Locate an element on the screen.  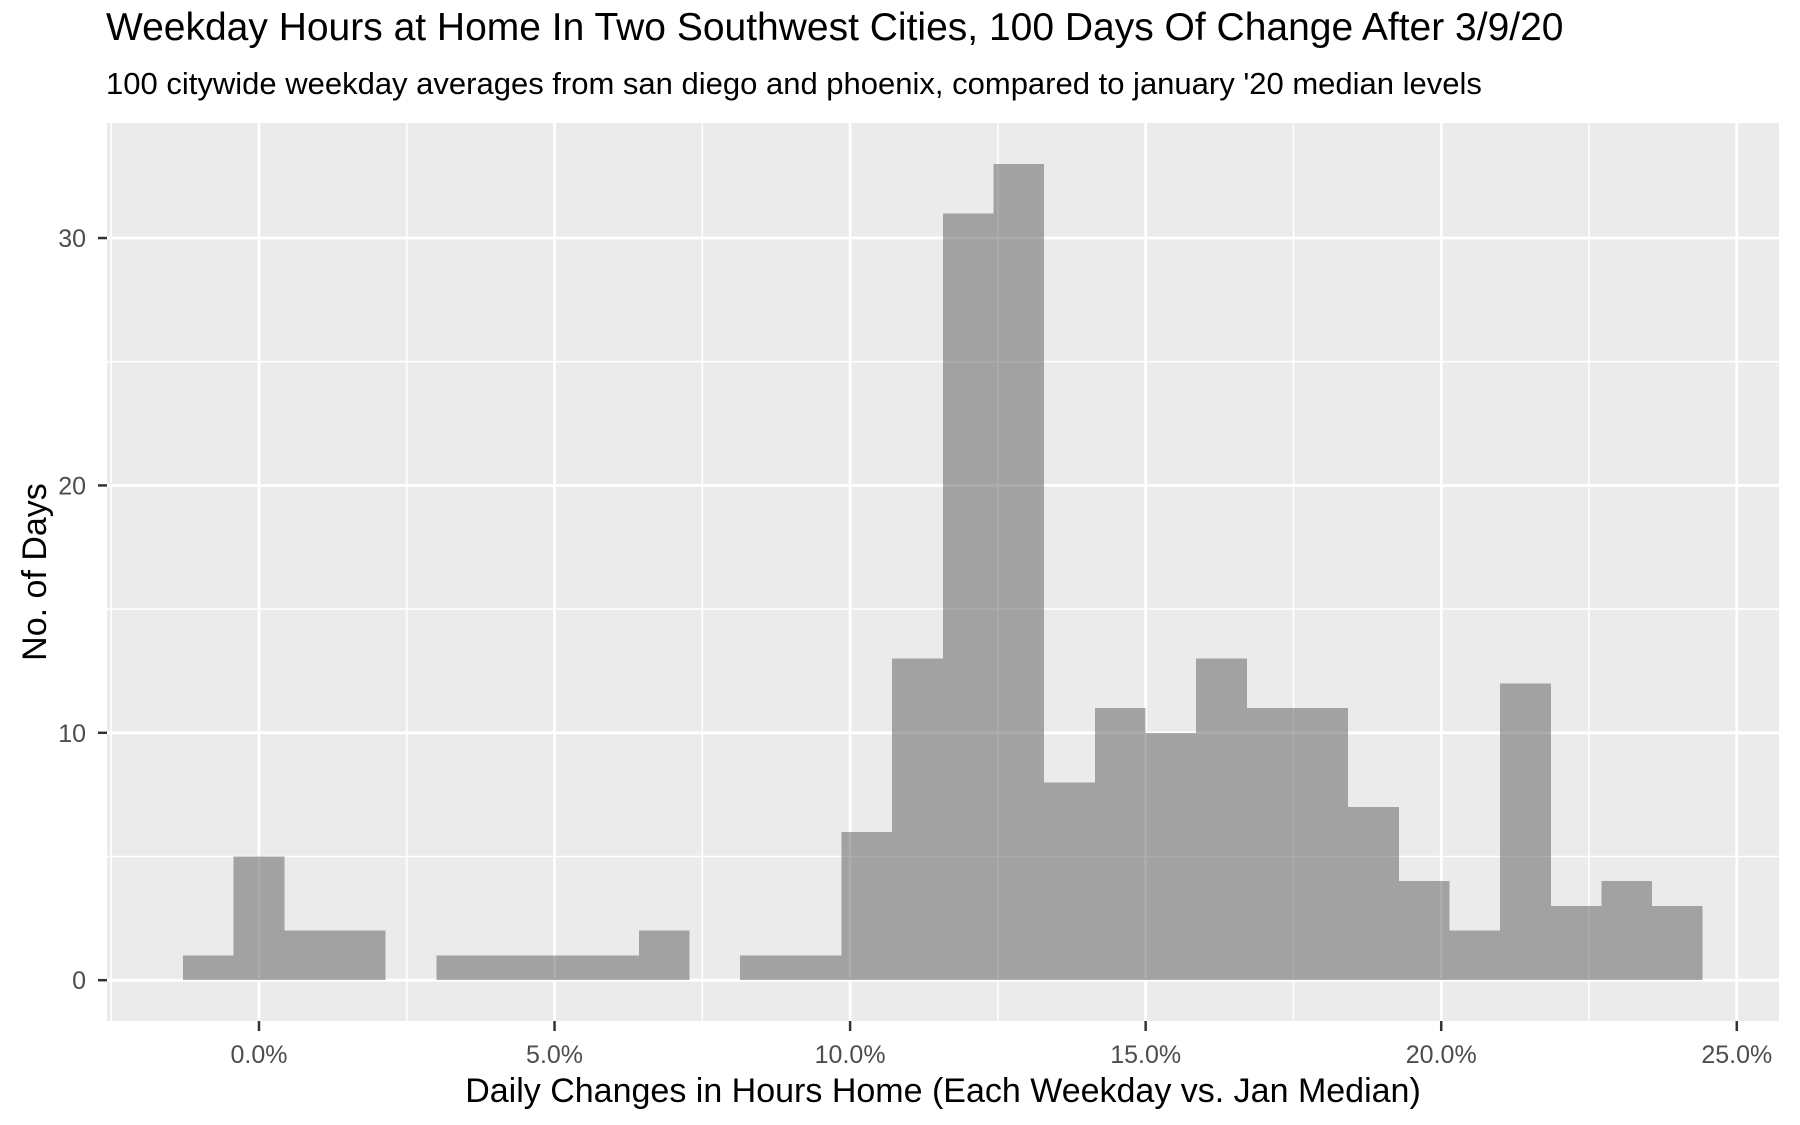
x-tick-label: 5.0% is located at coordinates (554, 1055).